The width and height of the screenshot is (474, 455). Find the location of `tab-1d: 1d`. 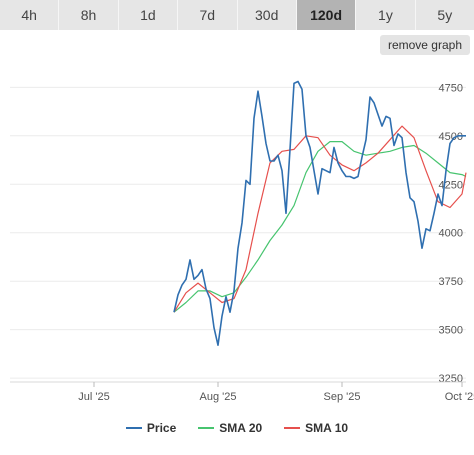

tab-1d: 1d is located at coordinates (148, 15).